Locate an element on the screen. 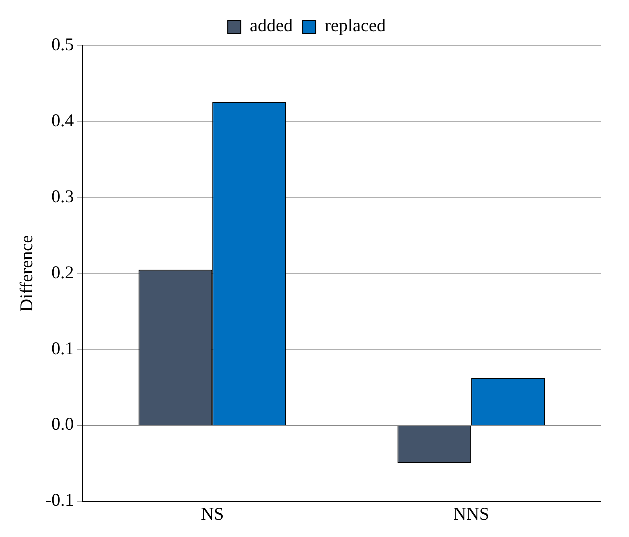 The height and width of the screenshot is (537, 629). y-tick-label: 0.3 is located at coordinates (63, 196).